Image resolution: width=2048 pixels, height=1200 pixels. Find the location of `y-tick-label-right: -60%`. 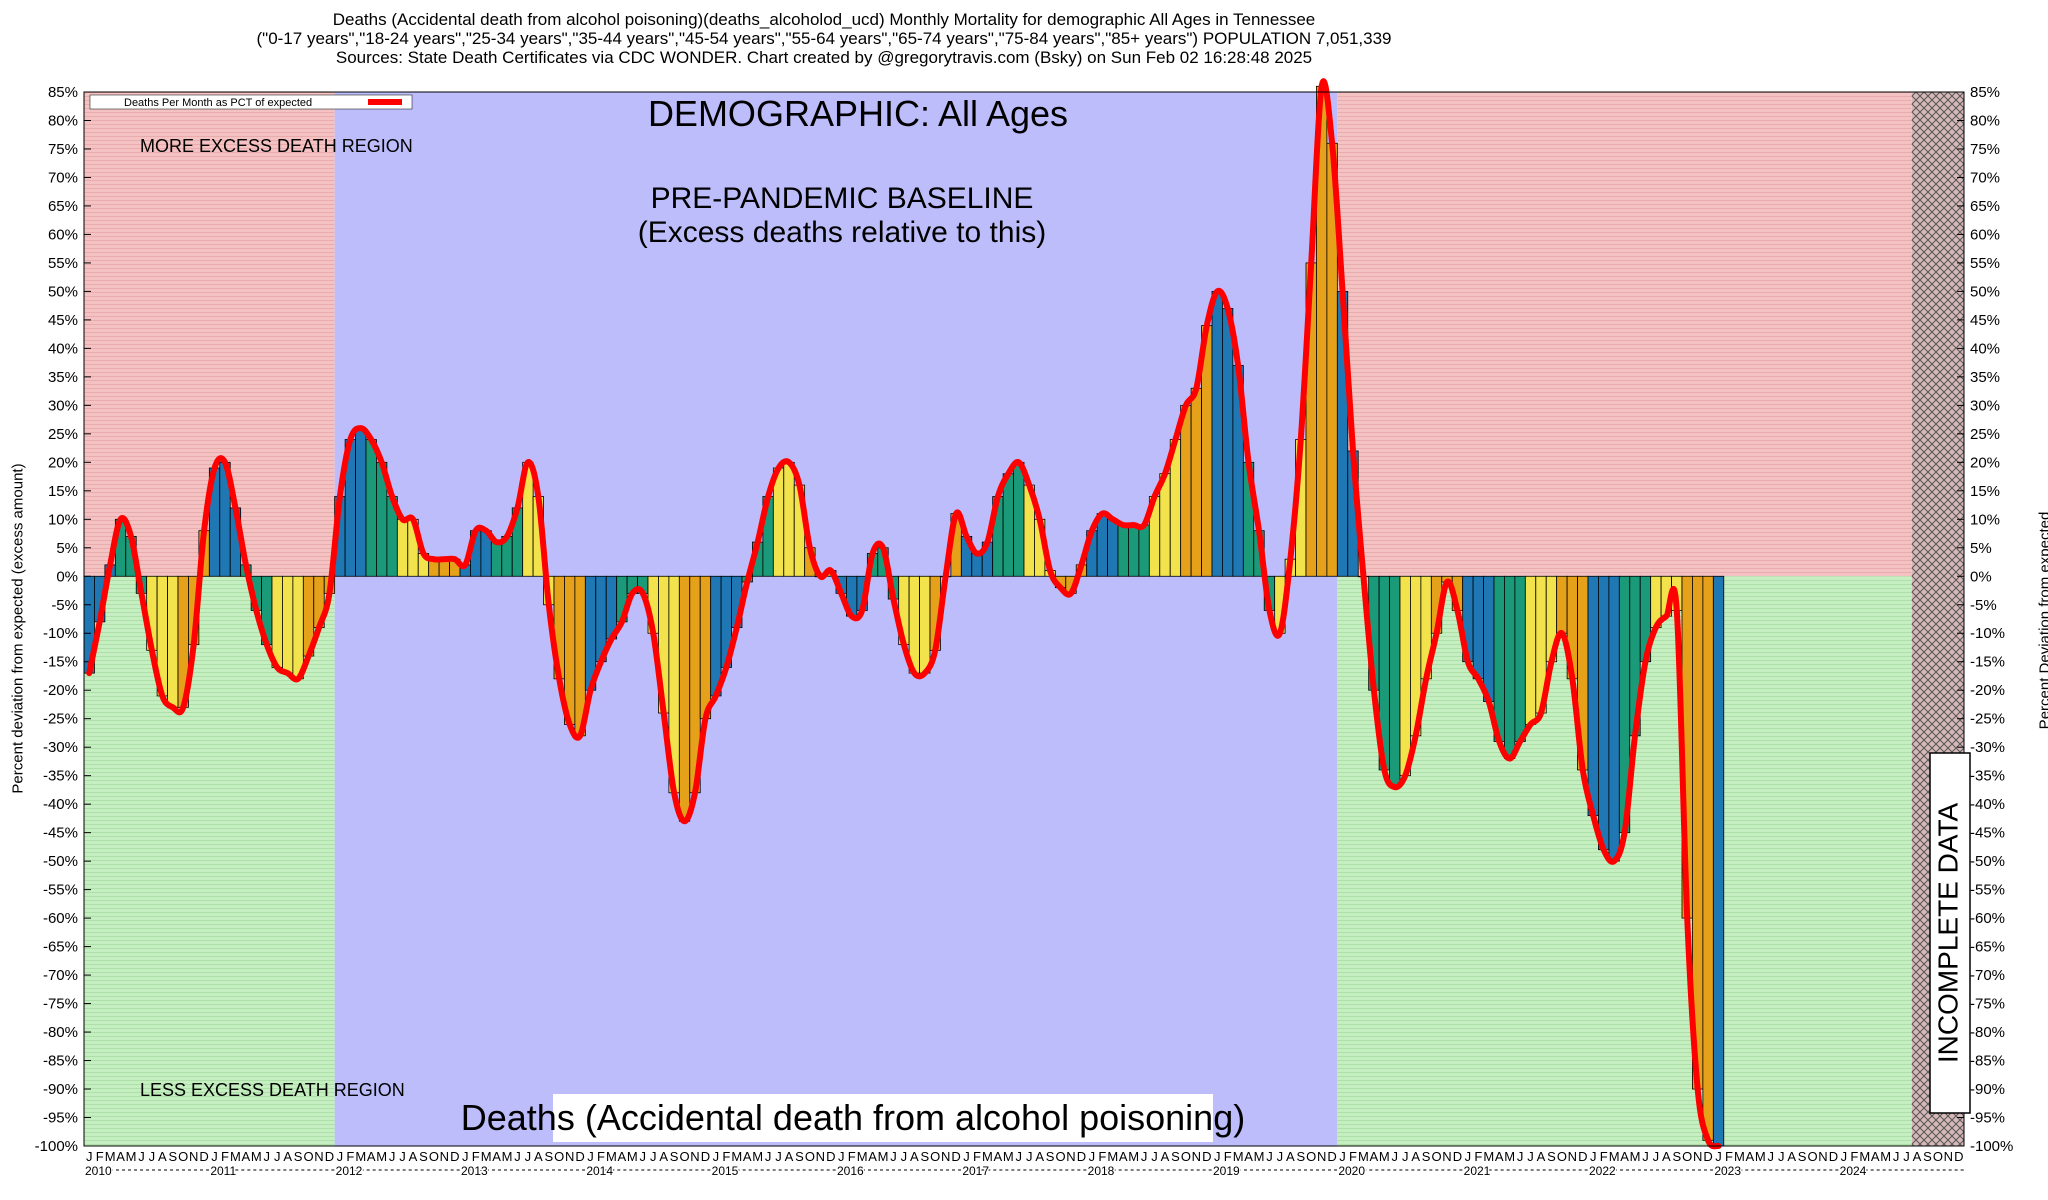

y-tick-label-right: -60% is located at coordinates (1987, 918).